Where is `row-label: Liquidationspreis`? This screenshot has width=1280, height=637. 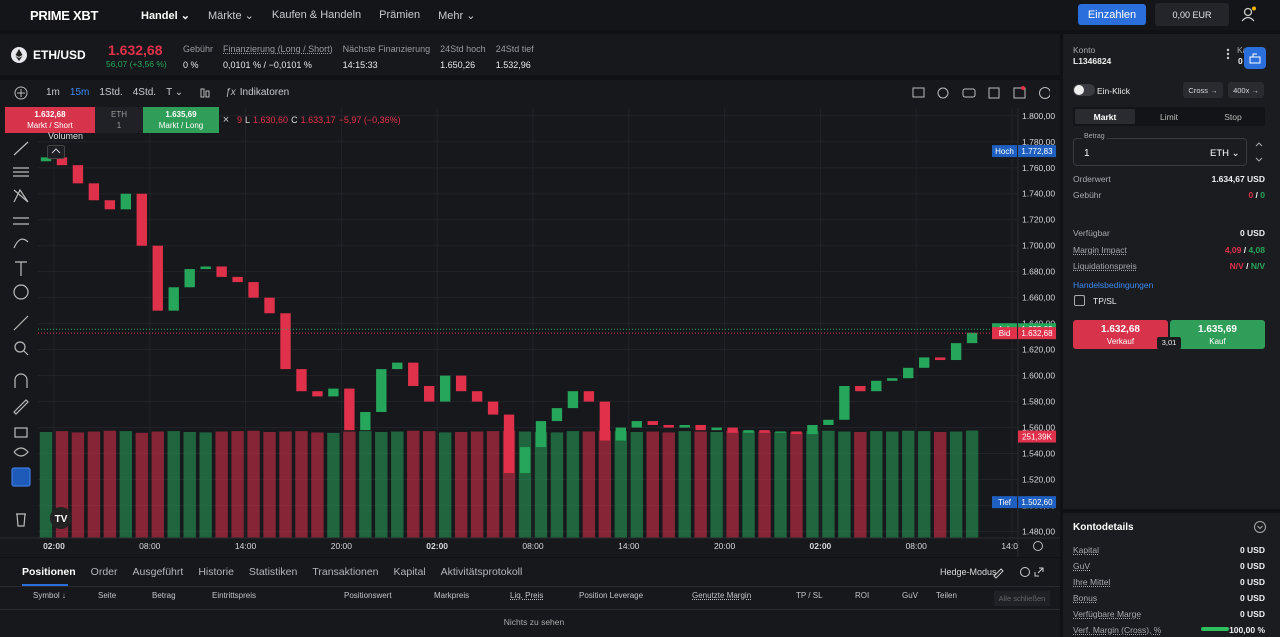
row-label: Liquidationspreis is located at coordinates (1105, 266).